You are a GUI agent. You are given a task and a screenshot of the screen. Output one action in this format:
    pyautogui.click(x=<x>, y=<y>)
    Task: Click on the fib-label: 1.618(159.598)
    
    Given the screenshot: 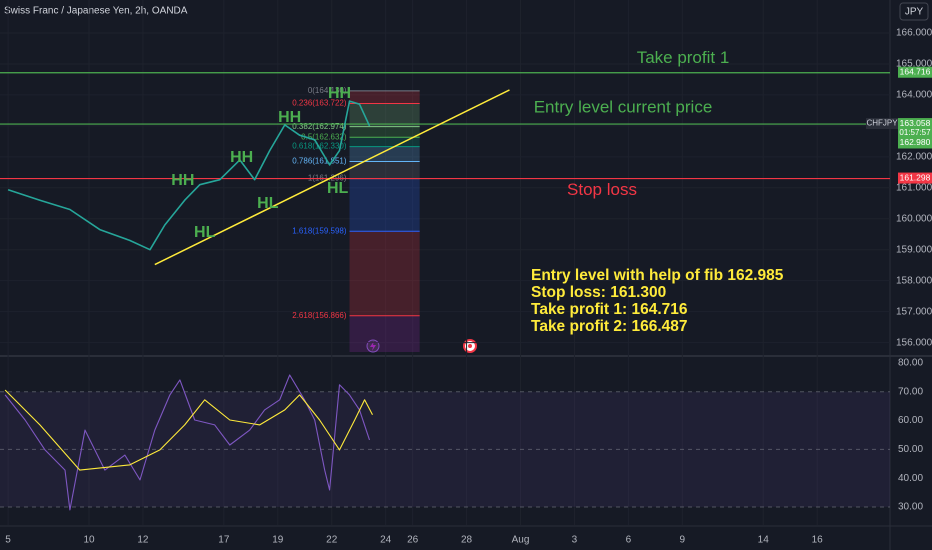 What is the action you would take?
    pyautogui.click(x=319, y=230)
    